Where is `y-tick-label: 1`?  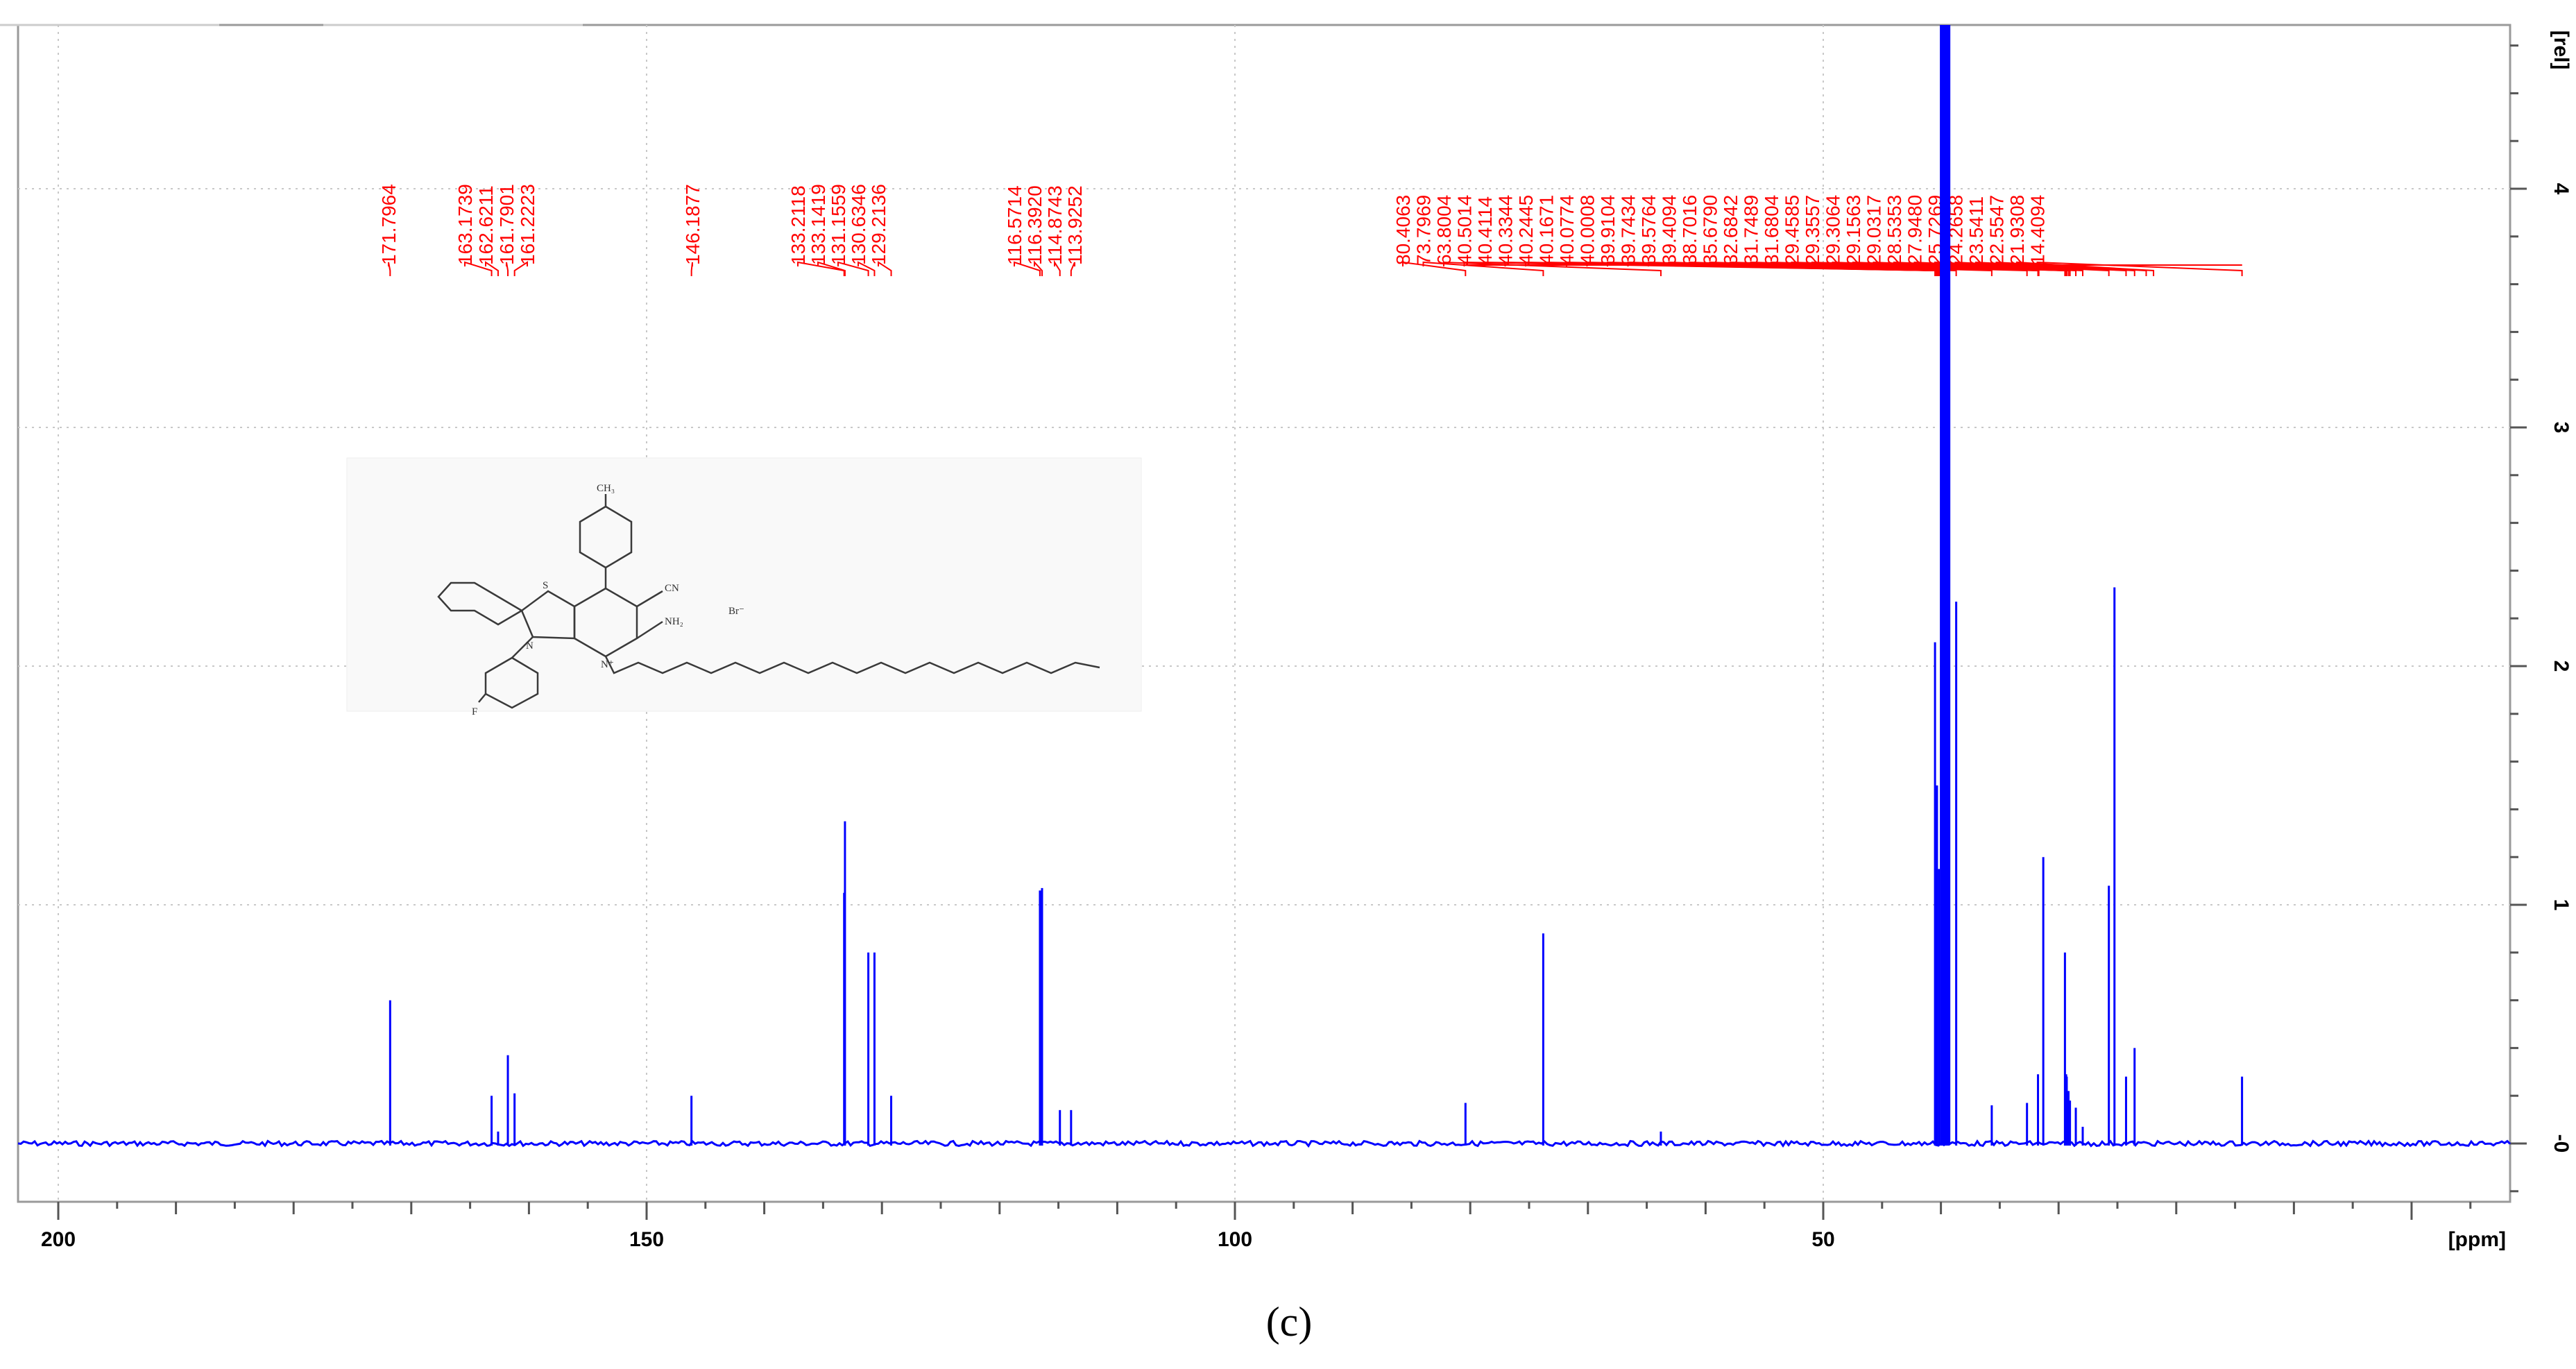 y-tick-label: 1 is located at coordinates (2561, 905).